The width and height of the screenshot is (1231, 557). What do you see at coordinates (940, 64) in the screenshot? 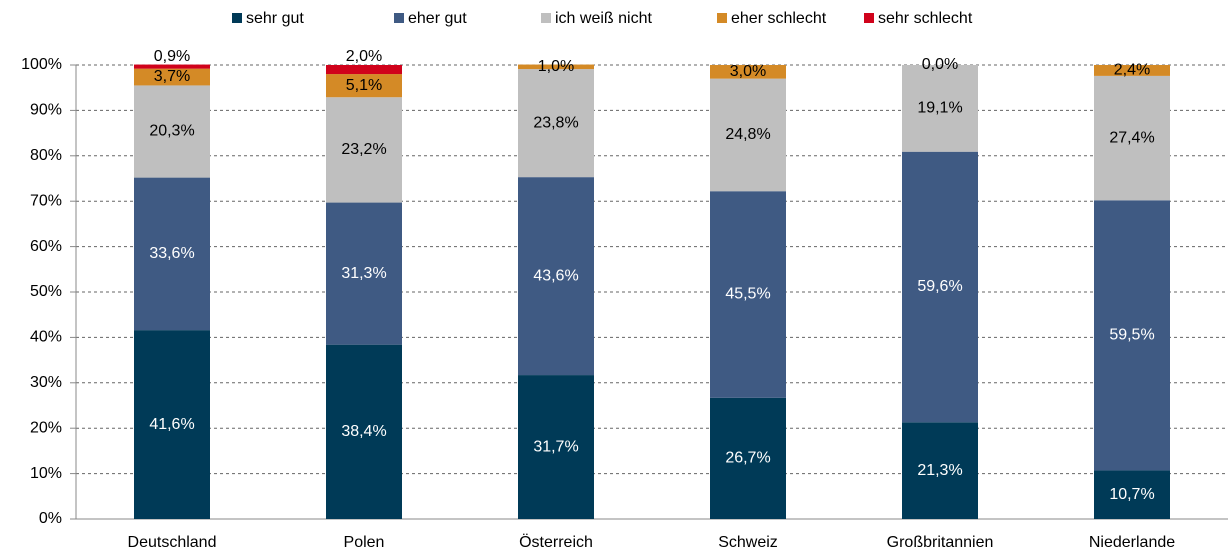
I see `data-label: 0,0%` at bounding box center [940, 64].